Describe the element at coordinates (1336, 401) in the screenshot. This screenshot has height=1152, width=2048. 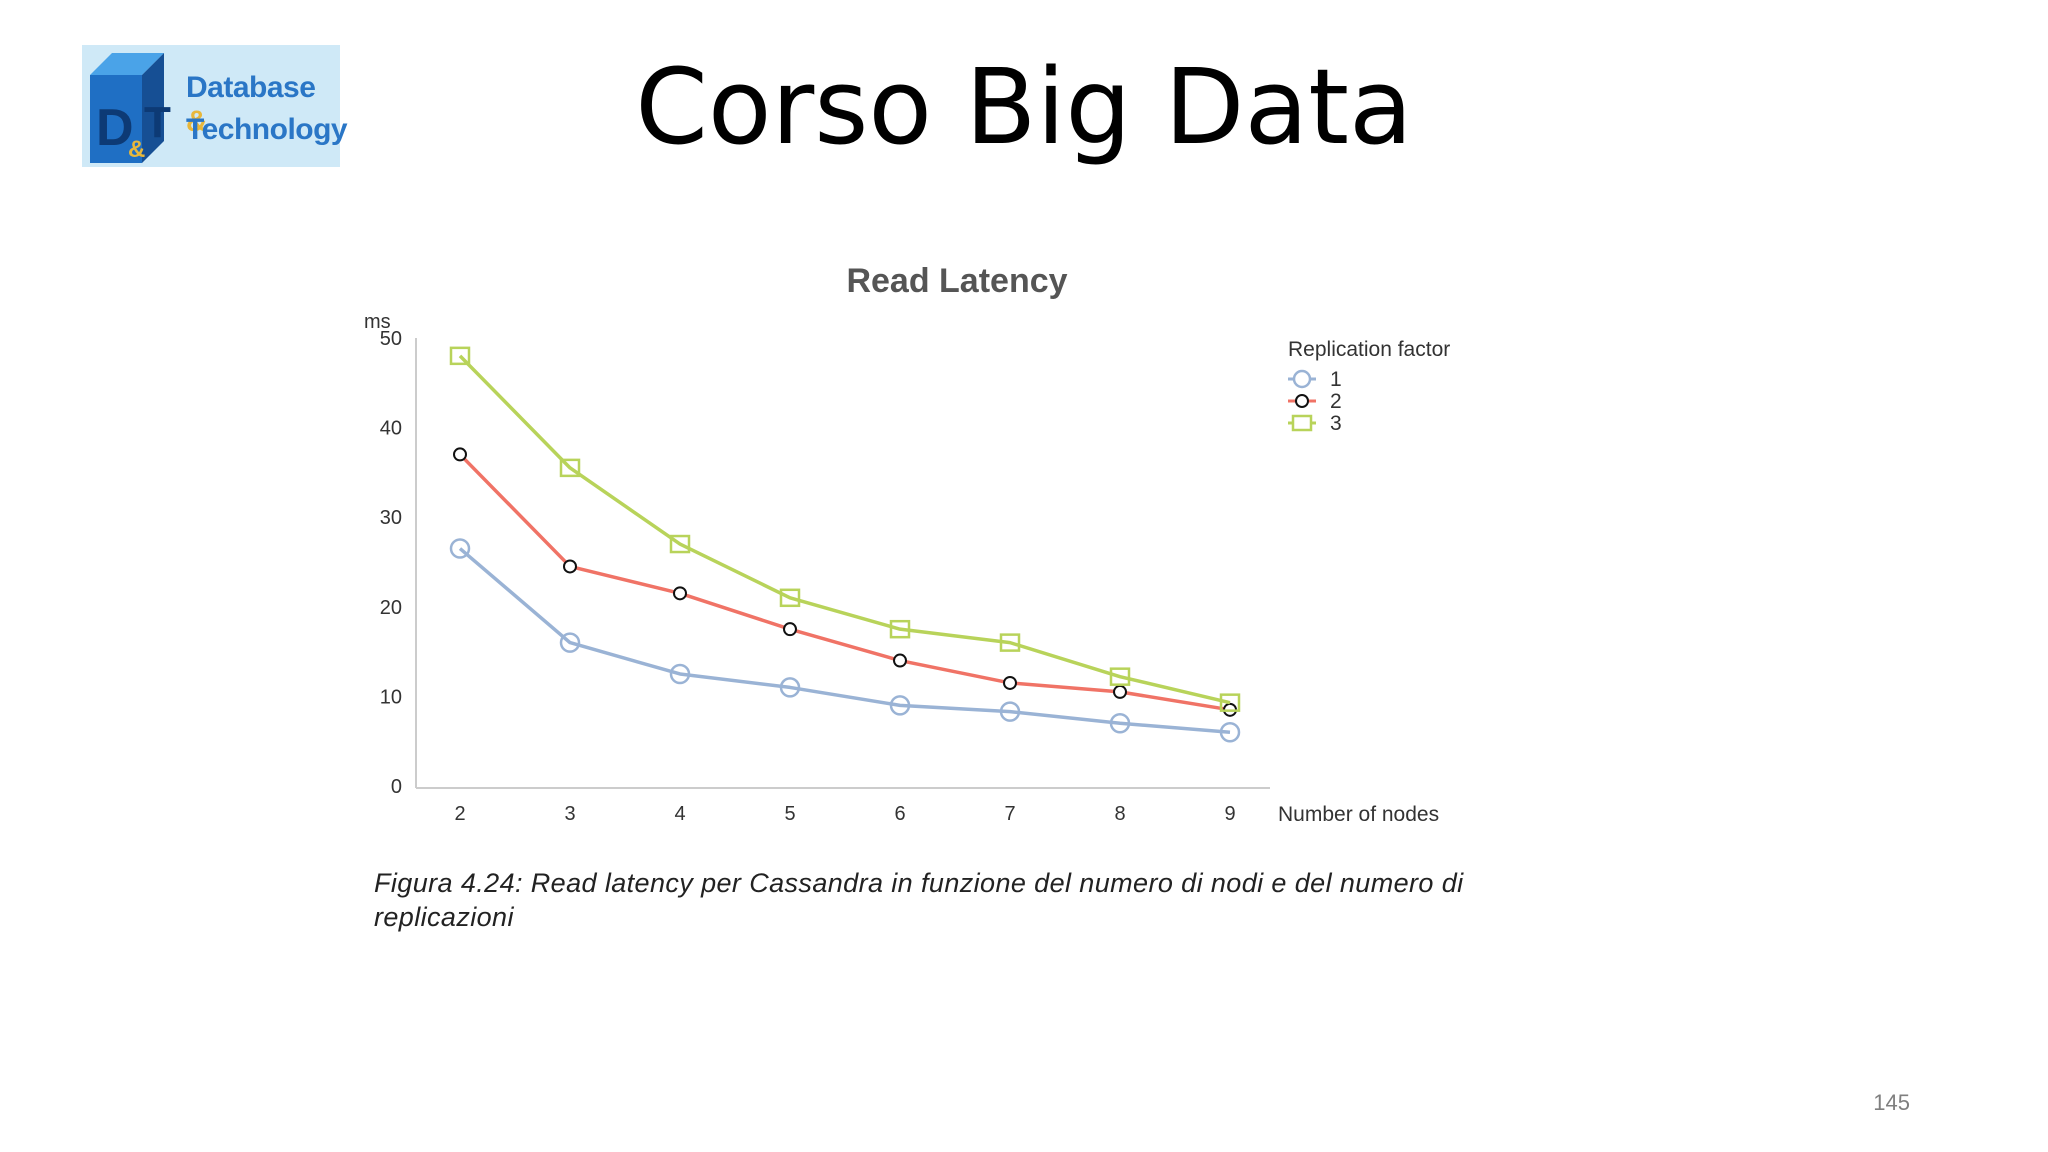
I see `legend-entry: 2` at that location.